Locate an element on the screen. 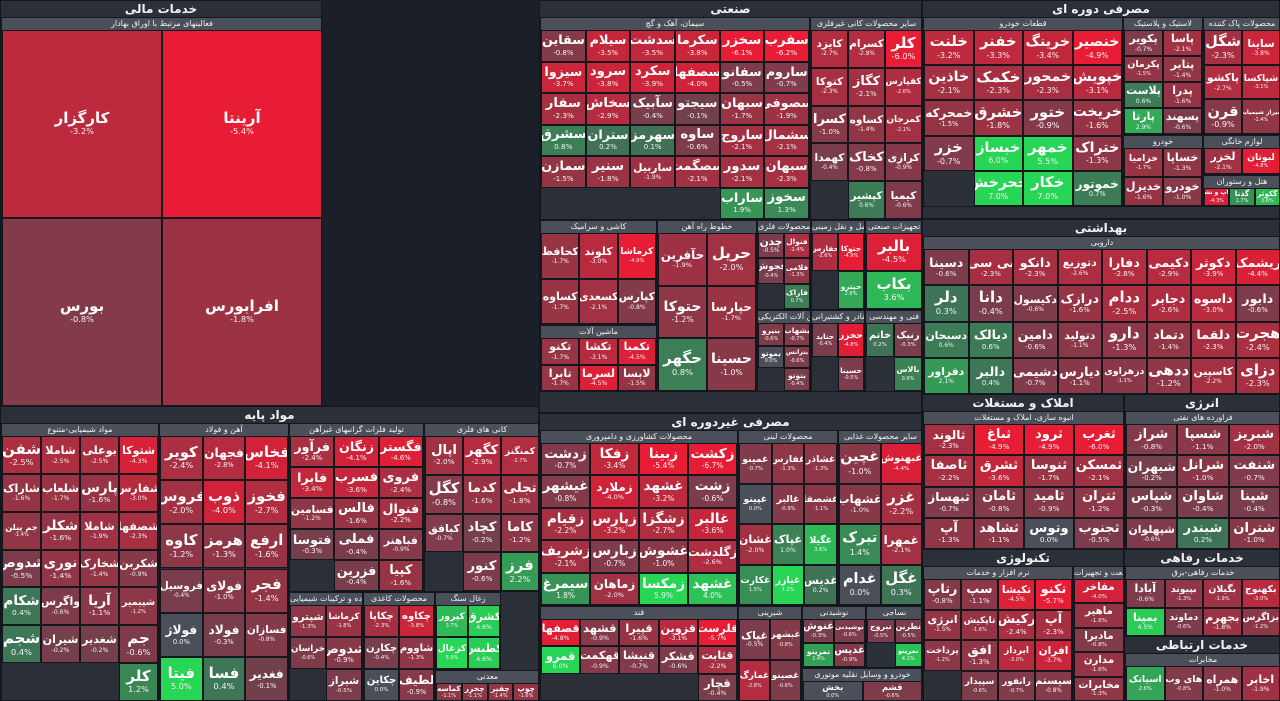 This screenshot has width=1280, height=701. stock-tile: ساراب 1.9% is located at coordinates (742, 203).